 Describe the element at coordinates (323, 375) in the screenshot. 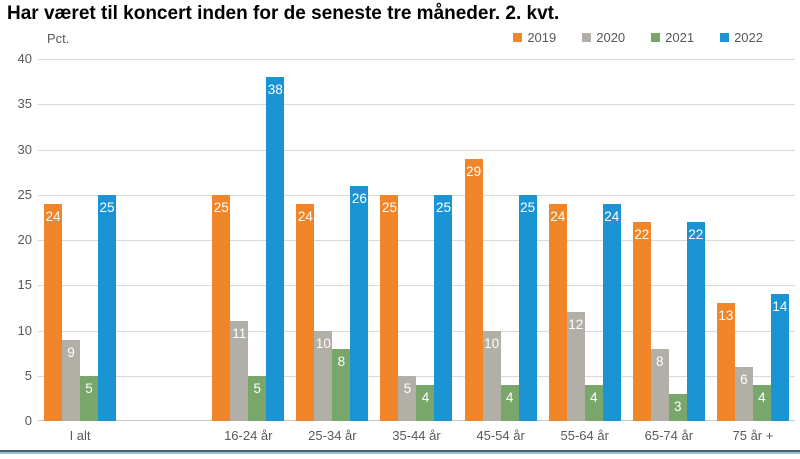

I see `bar-2020-25-34-r: 10` at that location.